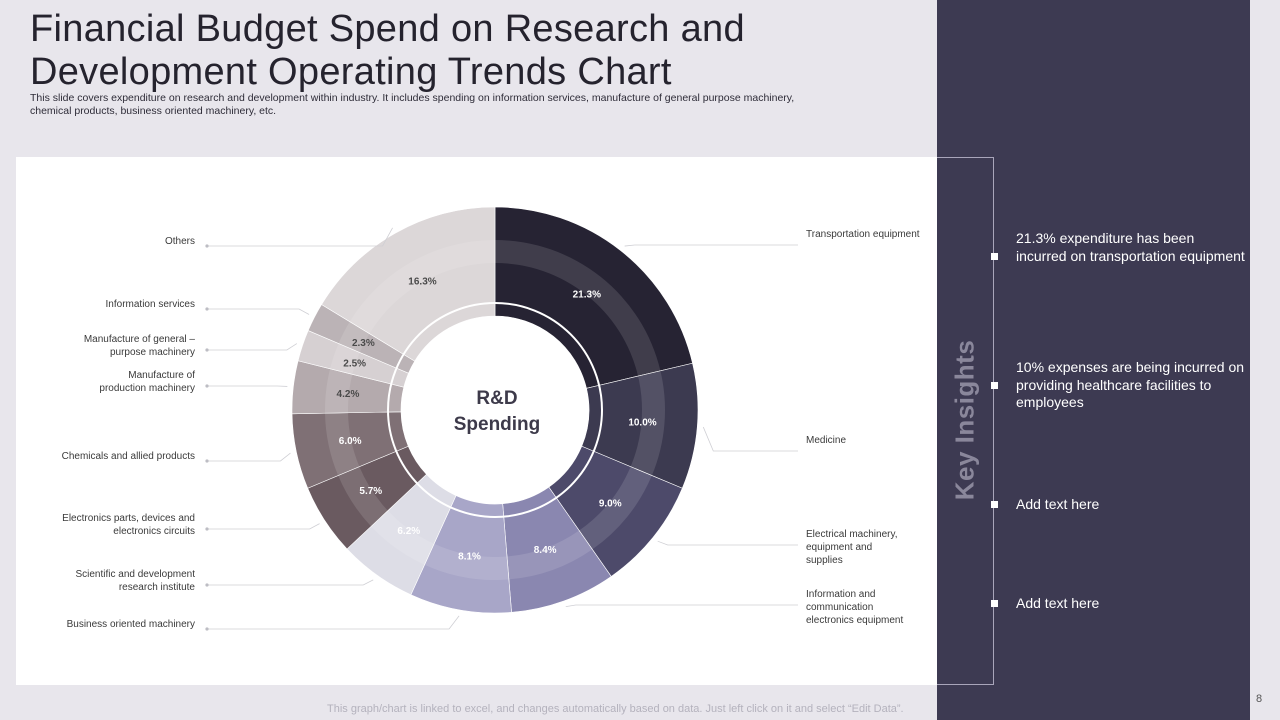 The height and width of the screenshot is (720, 1280). What do you see at coordinates (147, 382) in the screenshot?
I see `category-label: Manufacture of production machinery` at bounding box center [147, 382].